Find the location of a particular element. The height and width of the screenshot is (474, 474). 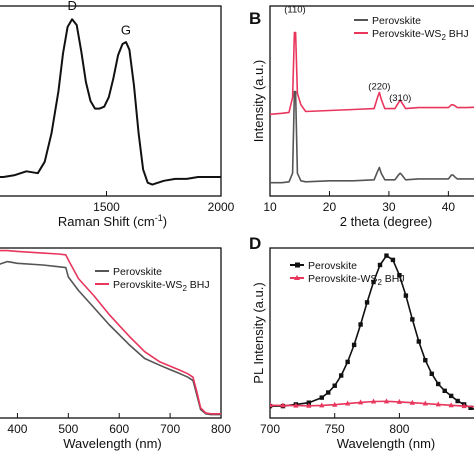

y-axis-label: PL Intensity (a.u.) is located at coordinates (258, 332).